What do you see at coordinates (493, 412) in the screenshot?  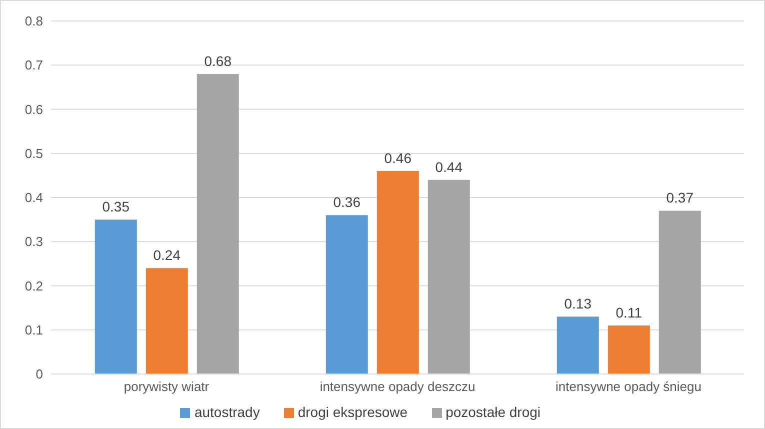 I see `legend-label: pozostałe drogi` at bounding box center [493, 412].